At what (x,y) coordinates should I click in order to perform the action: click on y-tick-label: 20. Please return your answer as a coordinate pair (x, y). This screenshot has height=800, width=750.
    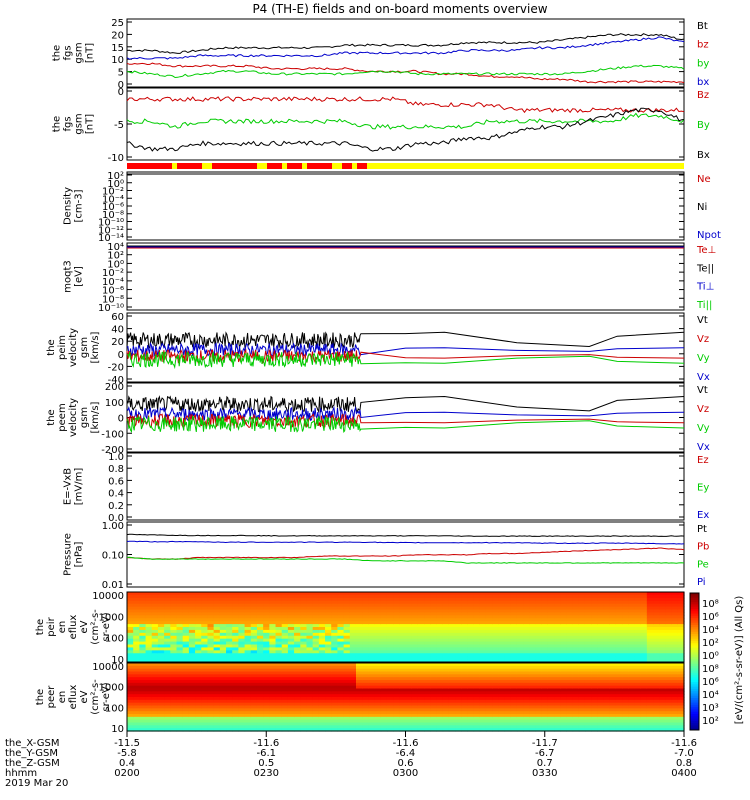
    Looking at the image, I should click on (117, 35).